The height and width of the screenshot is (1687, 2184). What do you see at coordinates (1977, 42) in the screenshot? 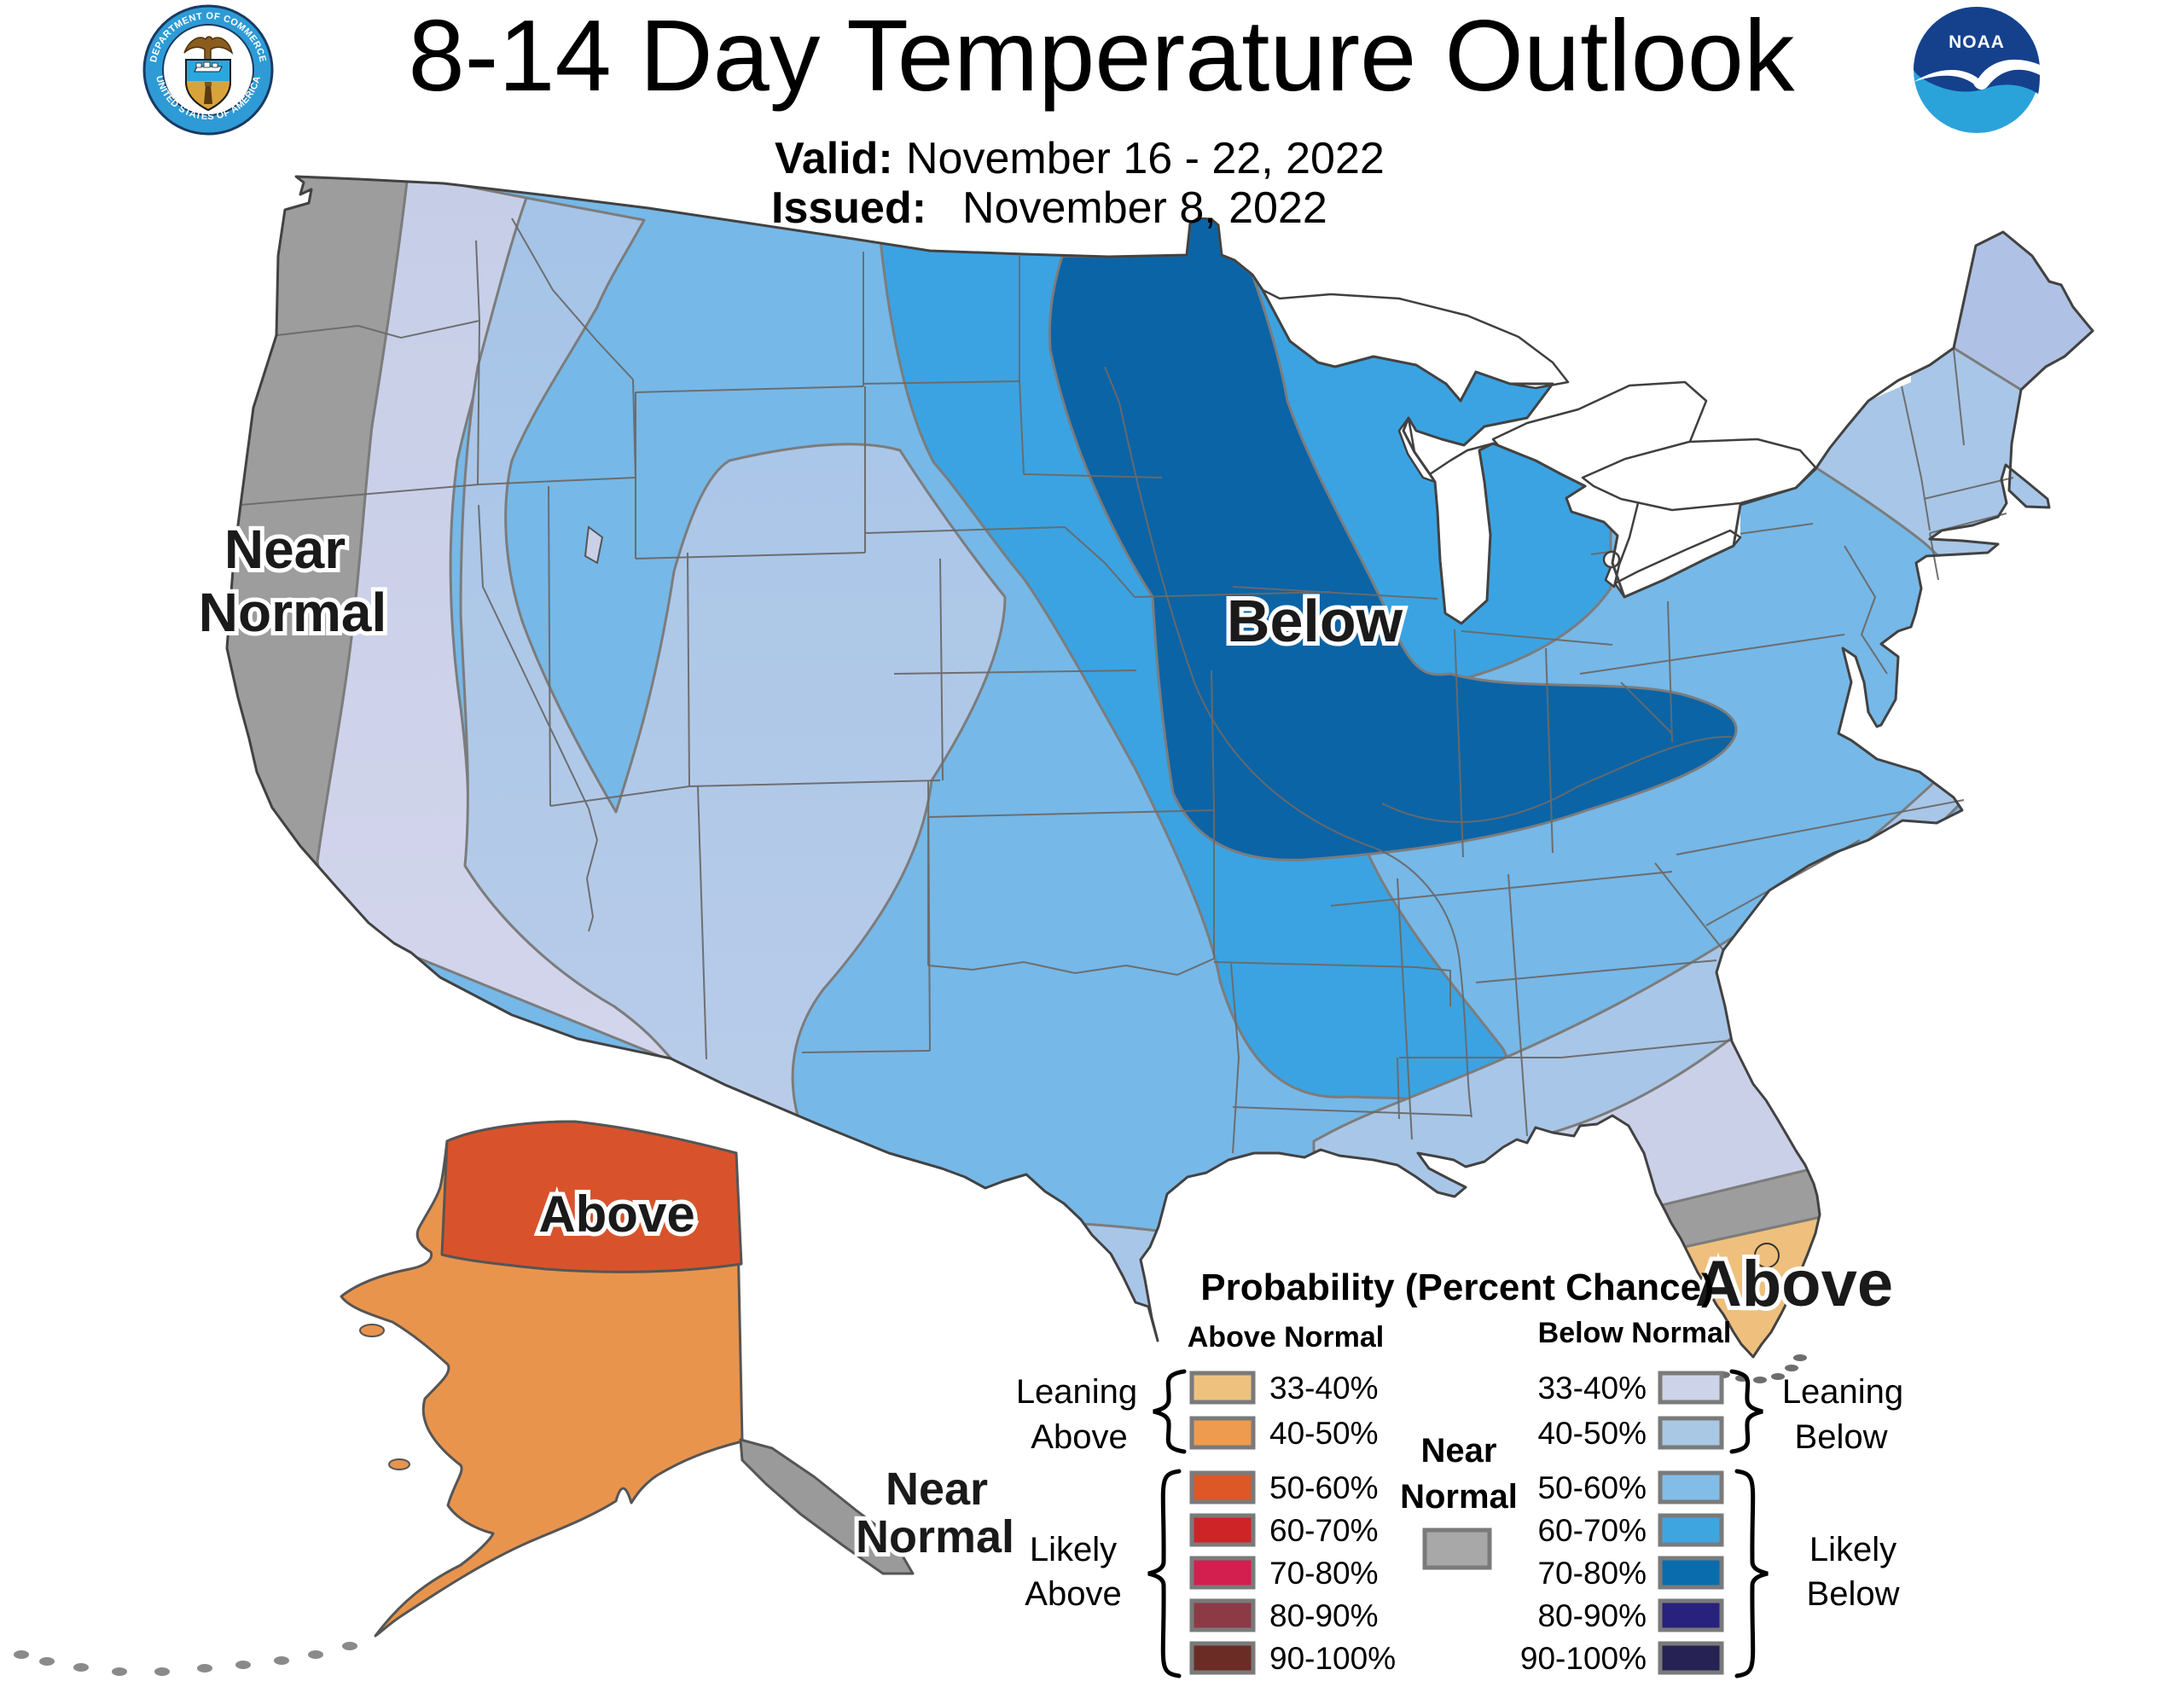
I see `svg-text: NOAA` at bounding box center [1977, 42].